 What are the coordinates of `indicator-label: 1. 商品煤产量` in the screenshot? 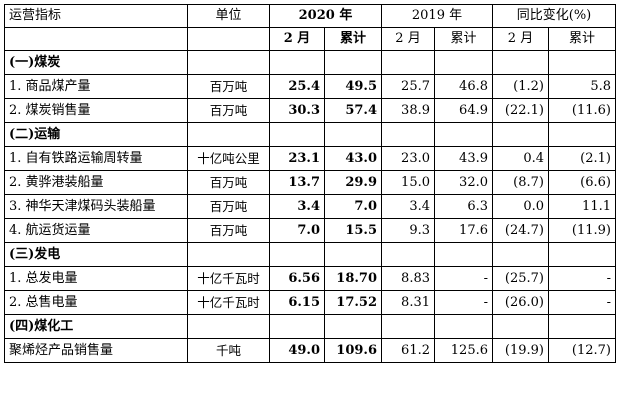 It's located at (96, 86).